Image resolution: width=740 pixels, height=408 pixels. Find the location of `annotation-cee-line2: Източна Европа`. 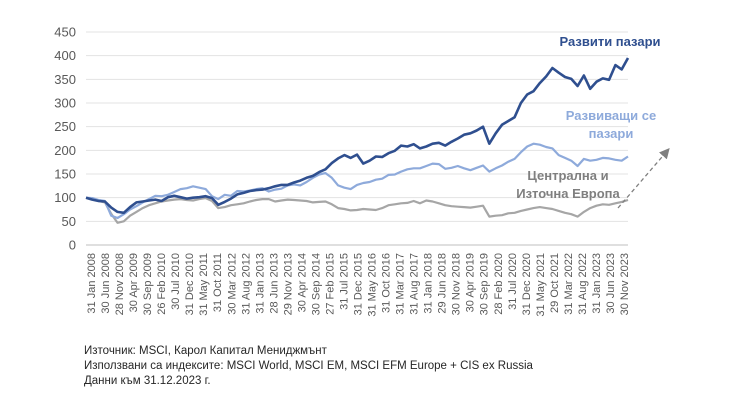

annotation-cee-line2: Източна Европа is located at coordinates (568, 193).